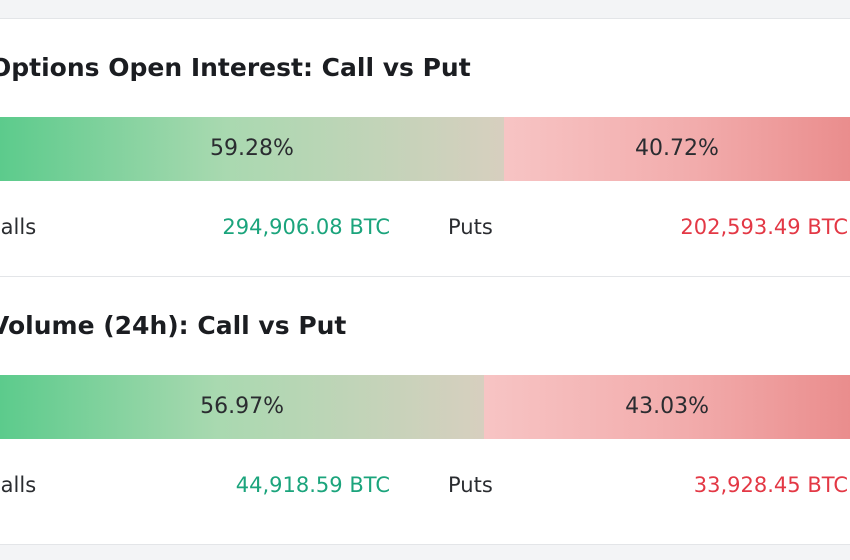  What do you see at coordinates (764, 227) in the screenshot?
I see `puts-amount: 202,593.49 BTC` at bounding box center [764, 227].